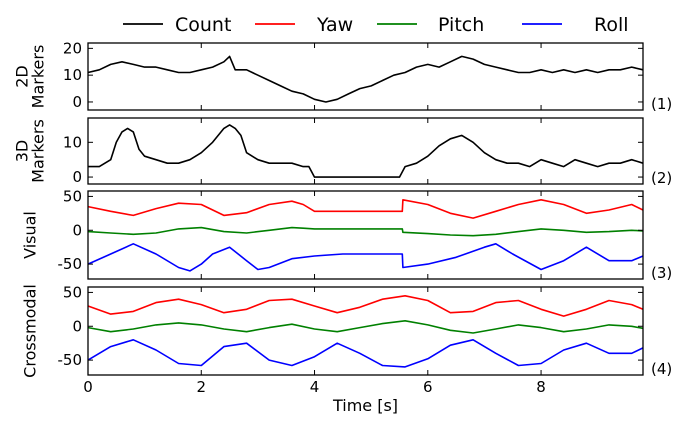 The image size is (700, 431). What do you see at coordinates (661, 178) in the screenshot?
I see `panel-tag: (2)` at bounding box center [661, 178].